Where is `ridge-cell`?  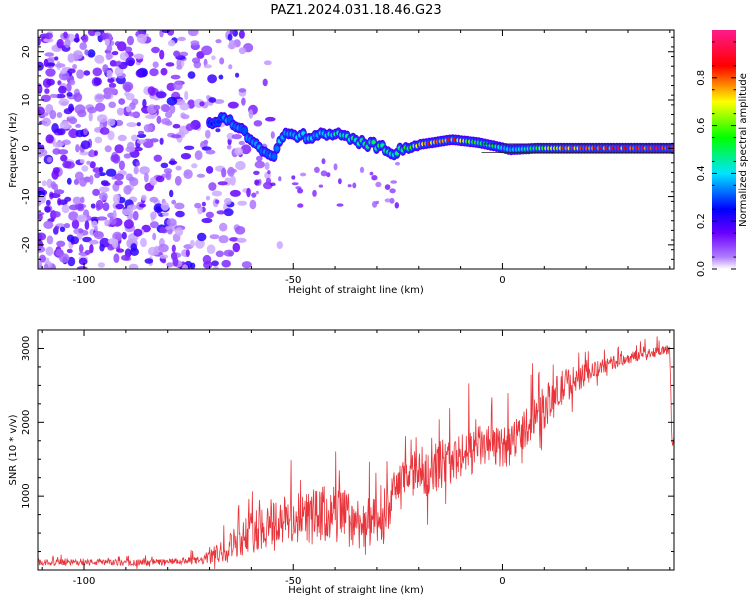 ridge-cell is located at coordinates (244, 130).